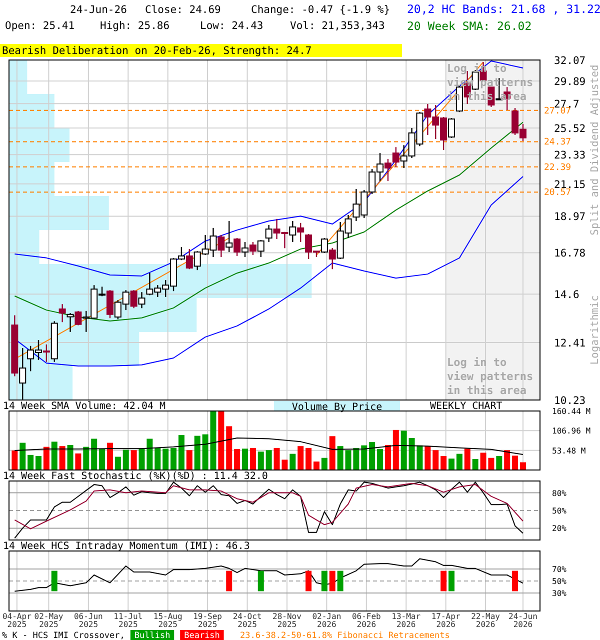  I want to click on text: Logarithmic, so click(594, 330).